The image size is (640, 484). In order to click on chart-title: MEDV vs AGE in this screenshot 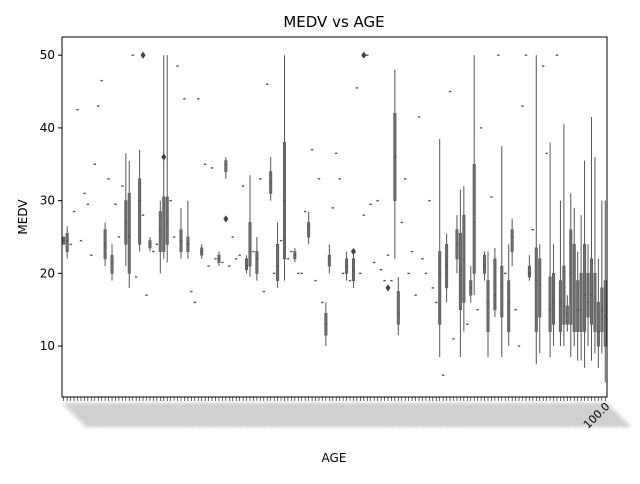, I will do `click(333, 22)`.